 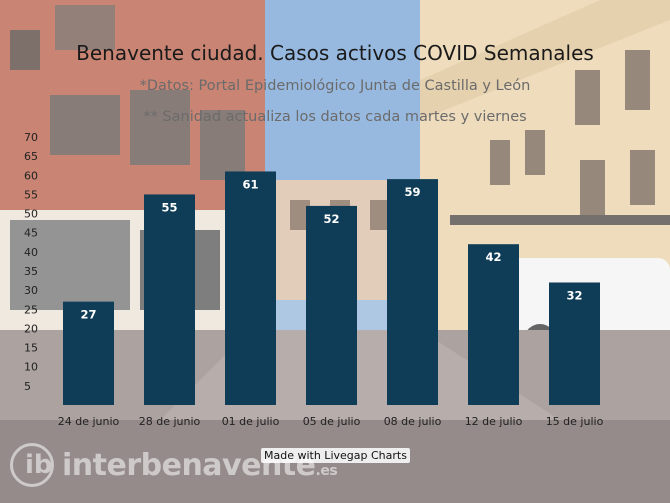 I want to click on x-tick-label: 08 de julio, so click(x=413, y=421).